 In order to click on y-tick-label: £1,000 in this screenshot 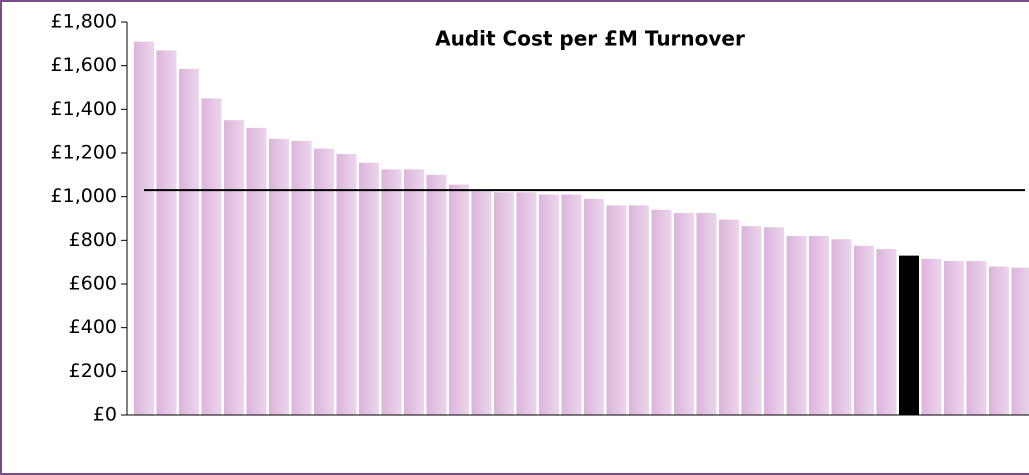, I will do `click(84, 196)`.